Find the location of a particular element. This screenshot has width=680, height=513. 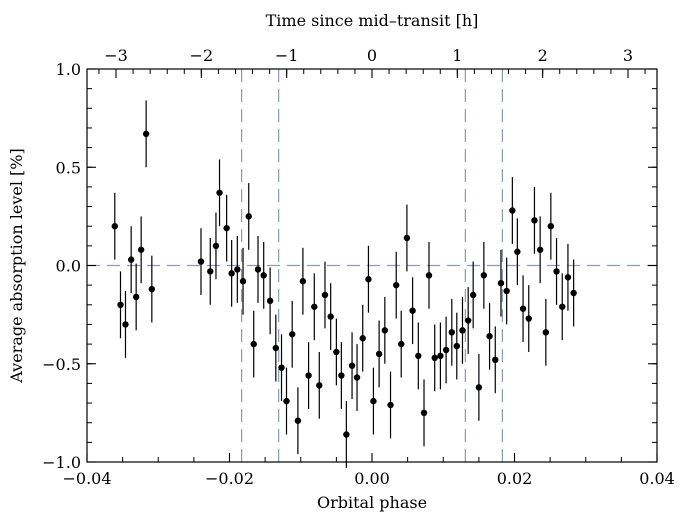

x-axis-title: Orbital phase is located at coordinates (372, 502).